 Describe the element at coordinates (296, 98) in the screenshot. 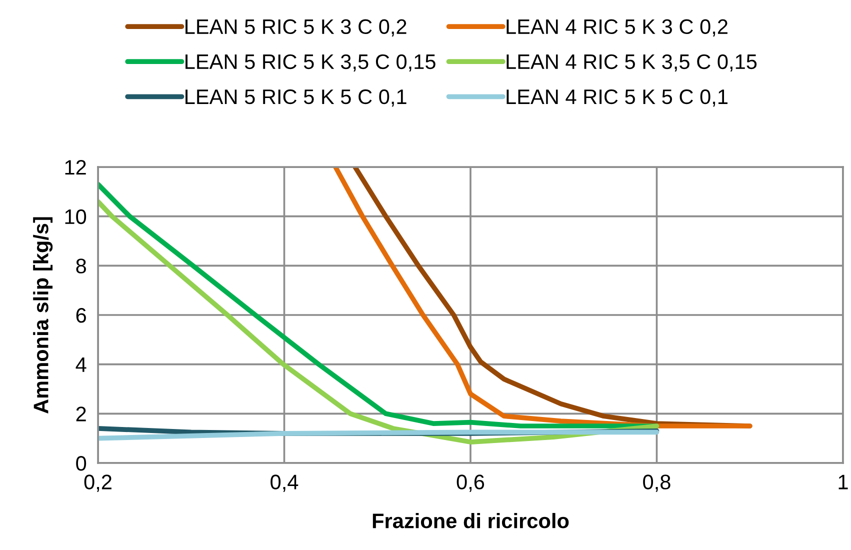

I see `legend-label: LEAN 5 RIC 5 K 5 C 0,1` at that location.